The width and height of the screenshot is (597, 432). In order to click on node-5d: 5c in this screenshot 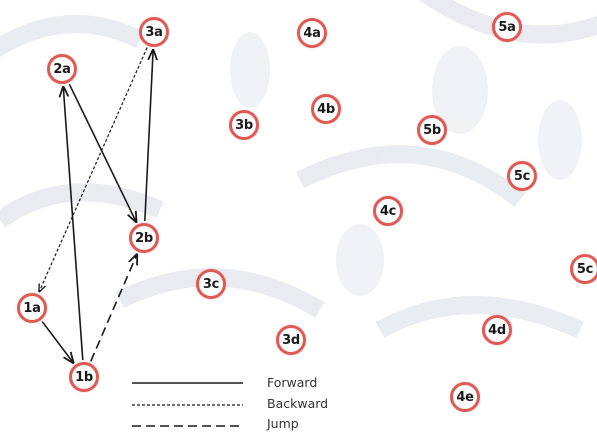, I will do `click(583, 269)`.